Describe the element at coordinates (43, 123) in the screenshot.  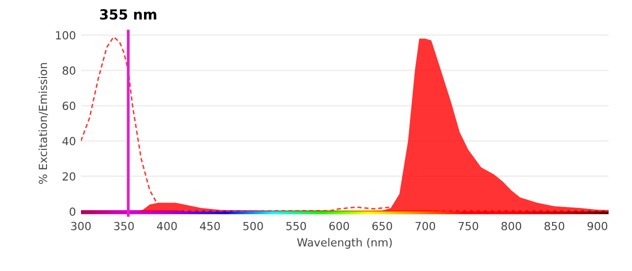
I see `y-axis-title: % Excitation/Emission` at that location.